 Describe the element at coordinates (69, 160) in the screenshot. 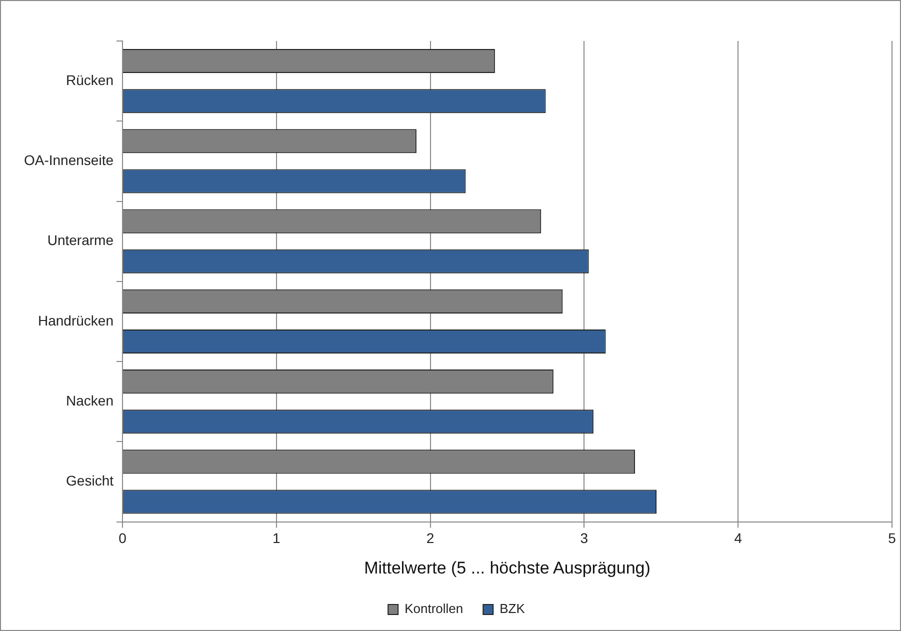

I see `y-tick-label: OA-Innenseite` at that location.